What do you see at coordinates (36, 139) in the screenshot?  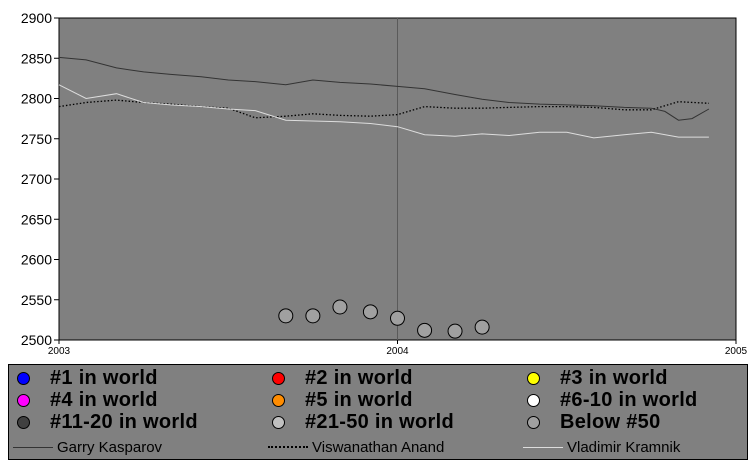 I see `y-tick-label: 2750` at bounding box center [36, 139].